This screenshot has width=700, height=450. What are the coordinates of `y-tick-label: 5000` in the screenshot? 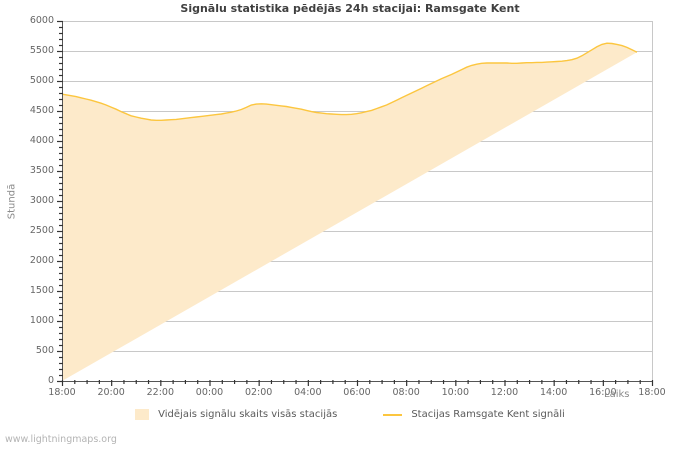 It's located at (41, 80).